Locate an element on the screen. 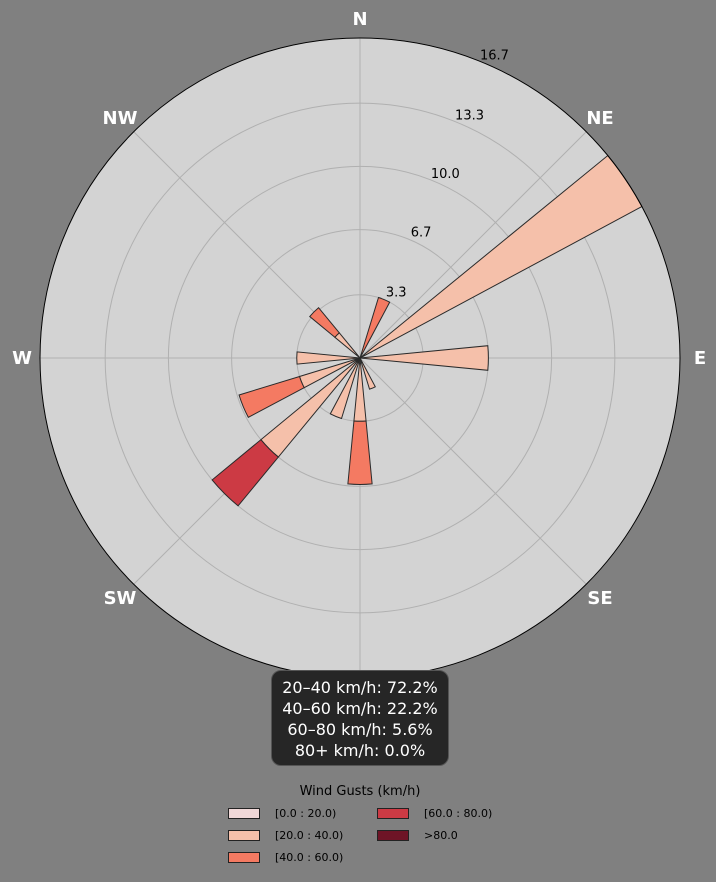  legend-label-0: [0.0 : 20.0) is located at coordinates (306, 813).